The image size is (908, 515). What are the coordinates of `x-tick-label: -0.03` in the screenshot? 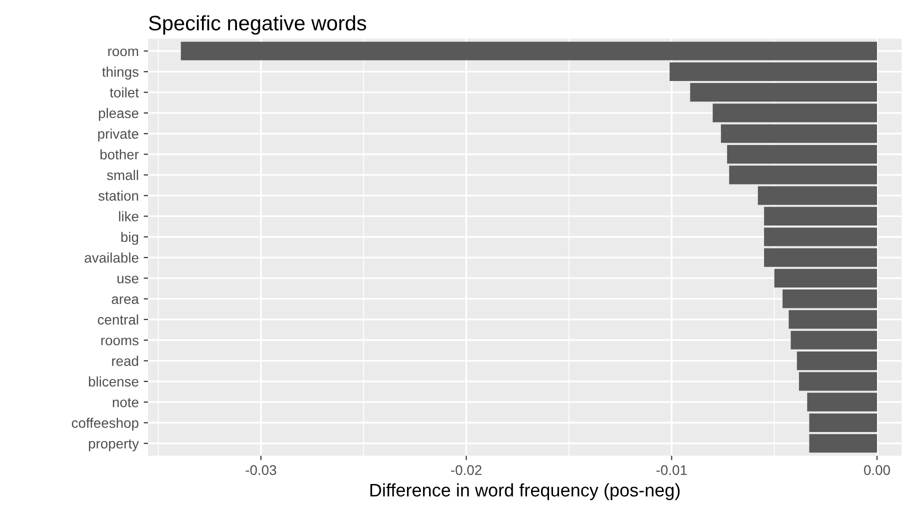 It's located at (261, 470).